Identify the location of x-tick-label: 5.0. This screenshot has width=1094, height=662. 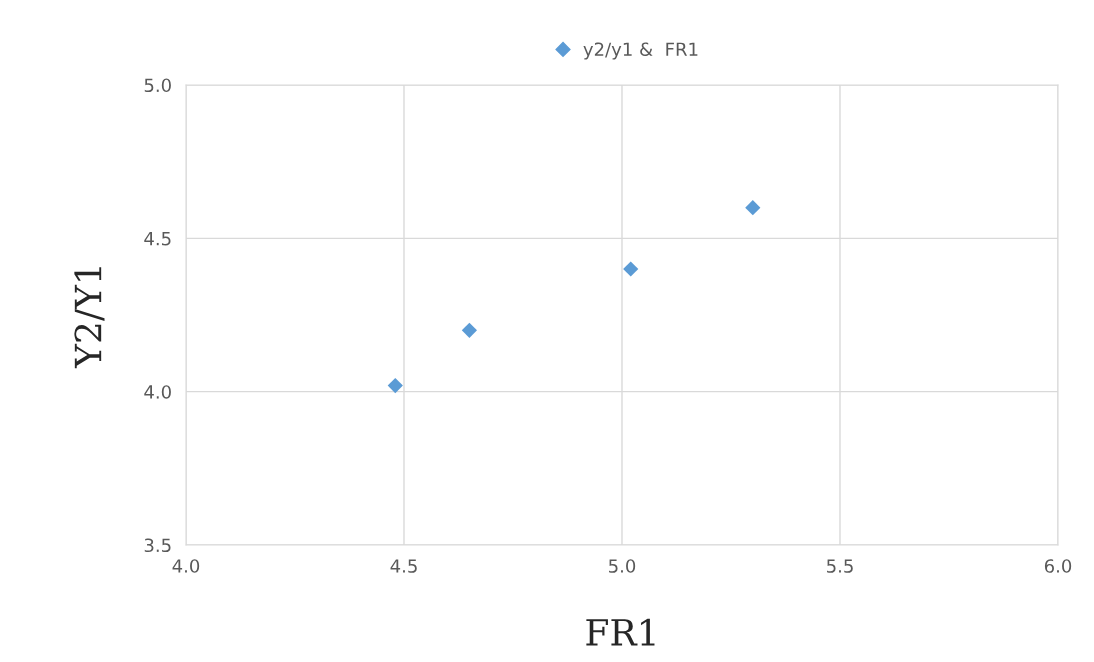
(622, 566).